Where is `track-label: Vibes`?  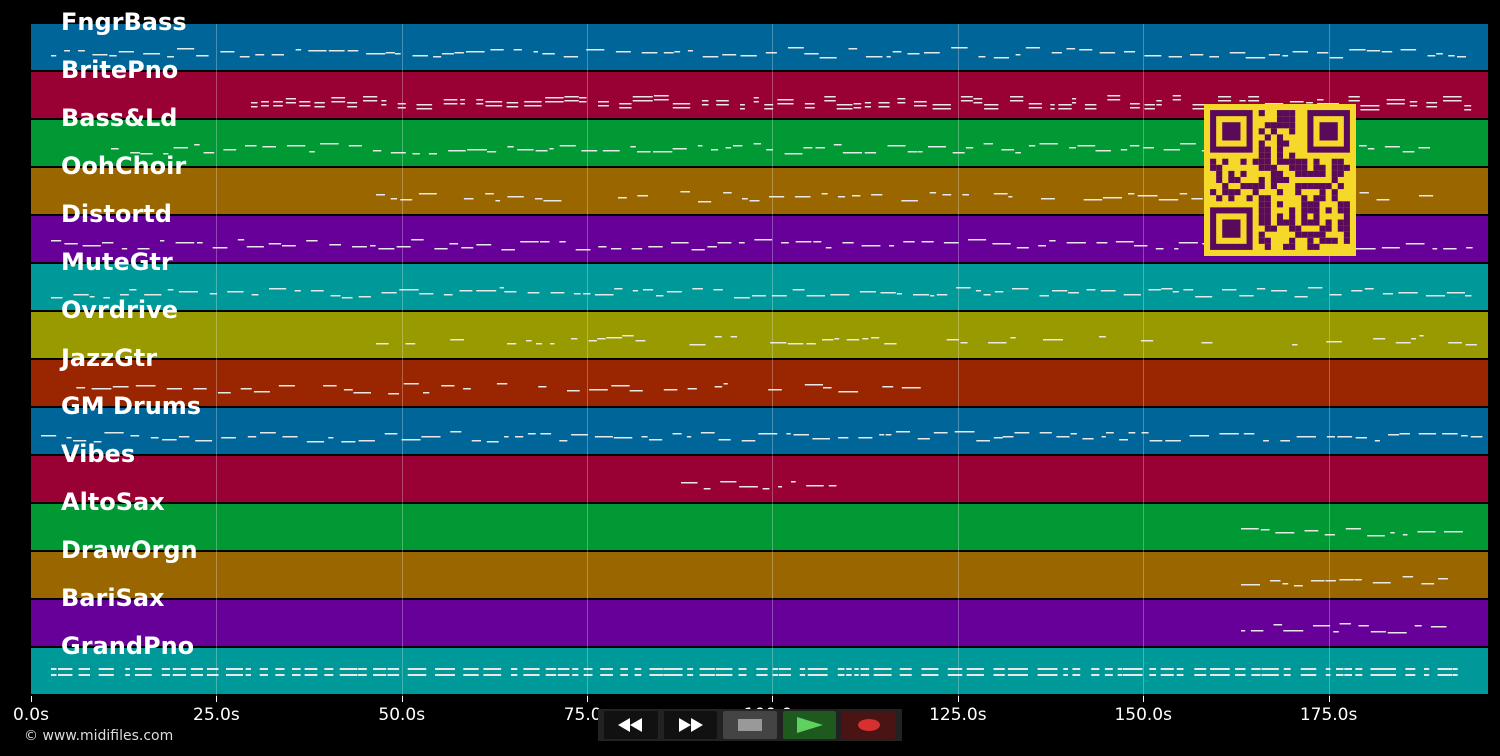 track-label: Vibes is located at coordinates (98, 454).